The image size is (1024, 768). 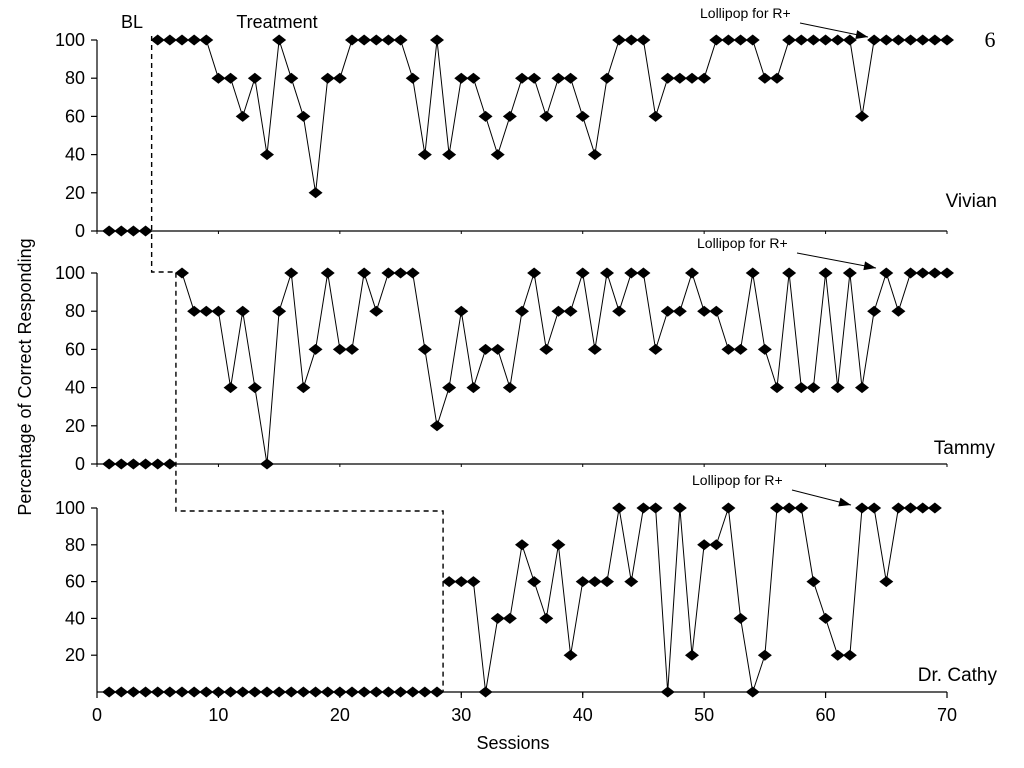 What do you see at coordinates (75, 655) in the screenshot?
I see `y-tick-label: 20` at bounding box center [75, 655].